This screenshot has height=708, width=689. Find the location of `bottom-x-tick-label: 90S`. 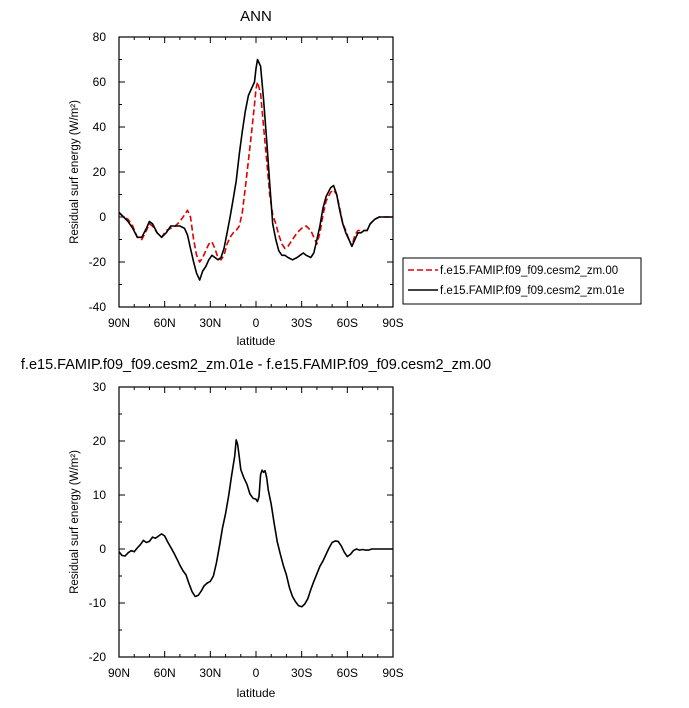

bottom-x-tick-label: 90S is located at coordinates (392, 673).